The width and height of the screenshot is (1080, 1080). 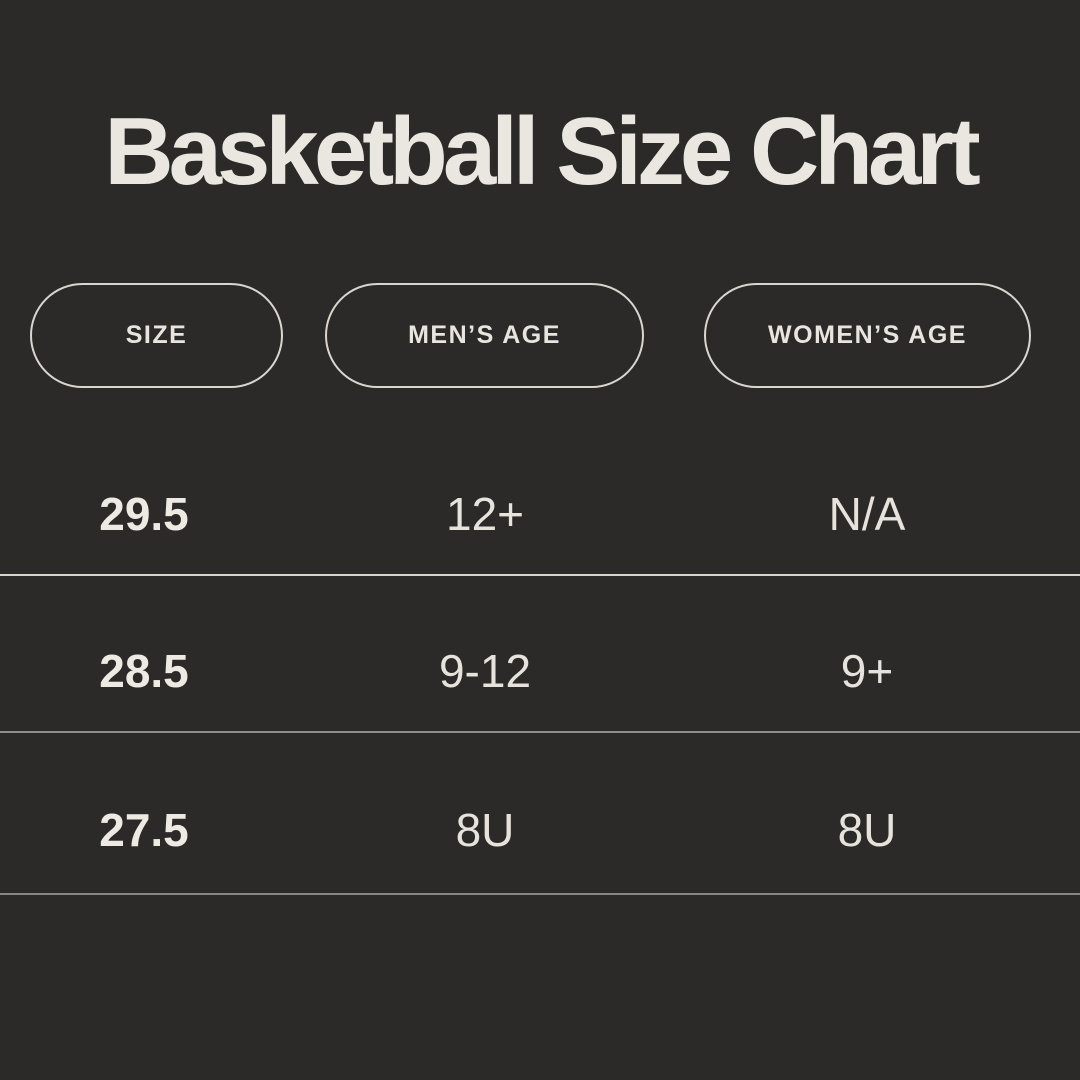 I want to click on header-label-mens-age: MEN’S AGE, so click(x=484, y=335).